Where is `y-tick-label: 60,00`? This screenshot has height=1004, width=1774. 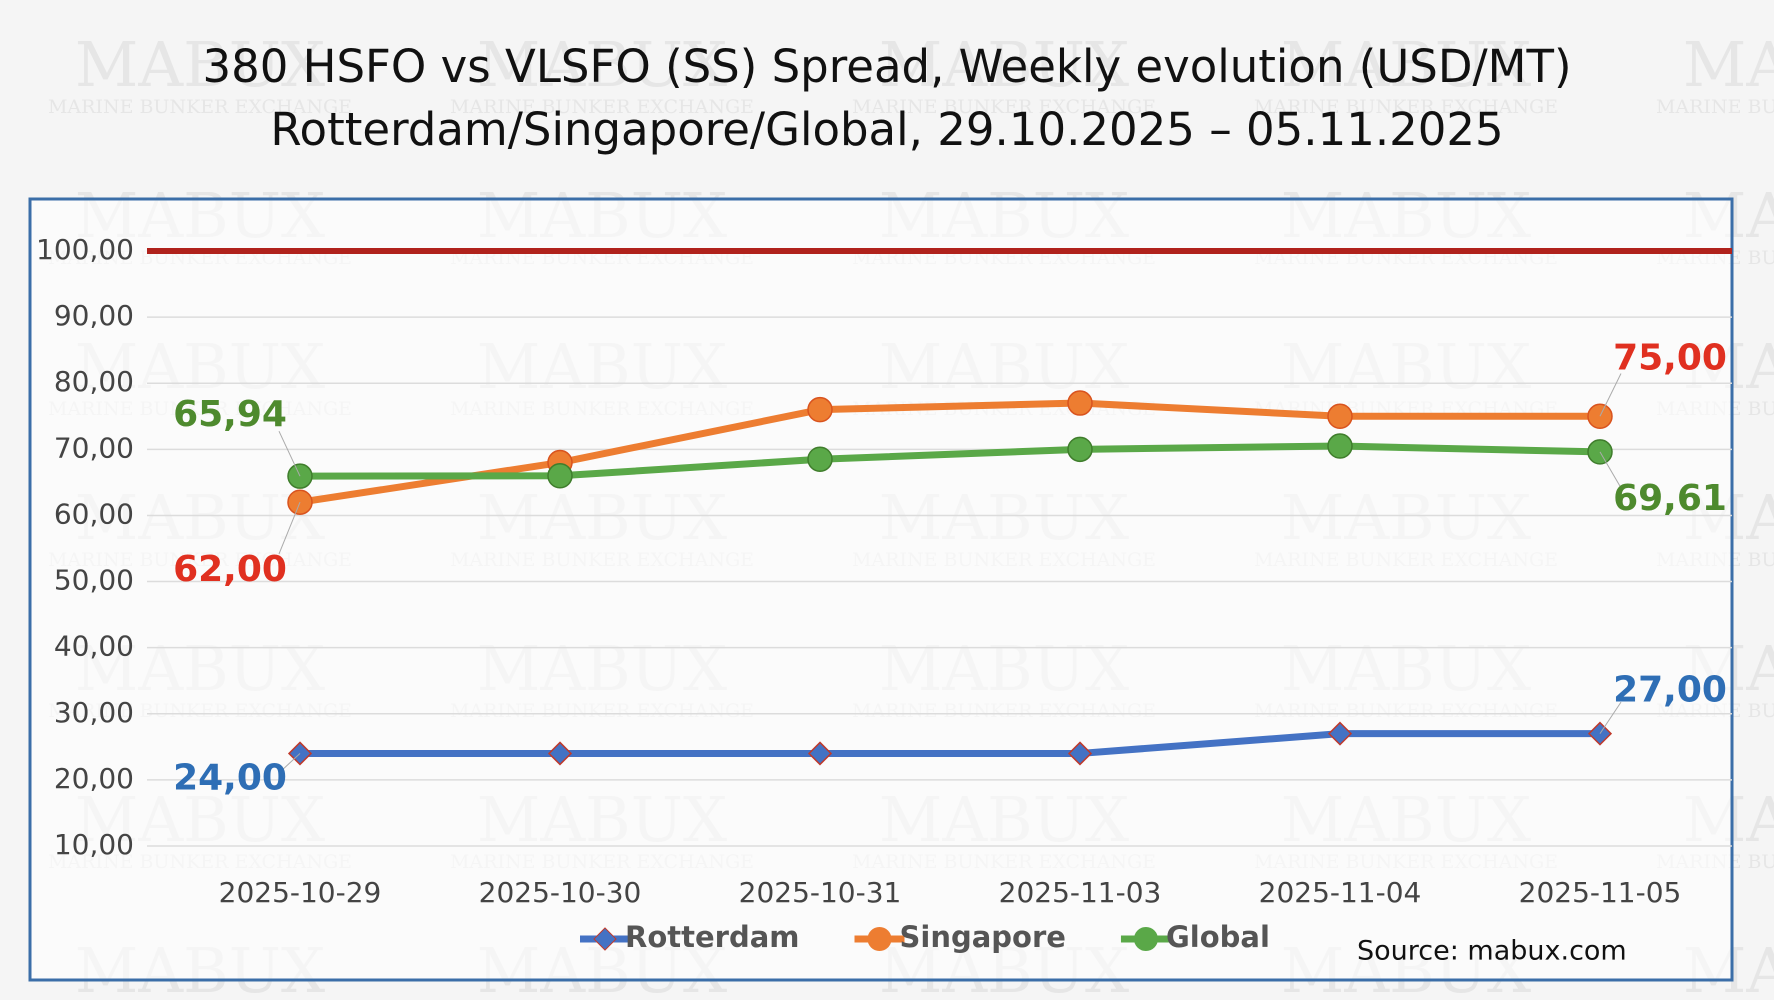 y-tick-label: 60,00 is located at coordinates (94, 513).